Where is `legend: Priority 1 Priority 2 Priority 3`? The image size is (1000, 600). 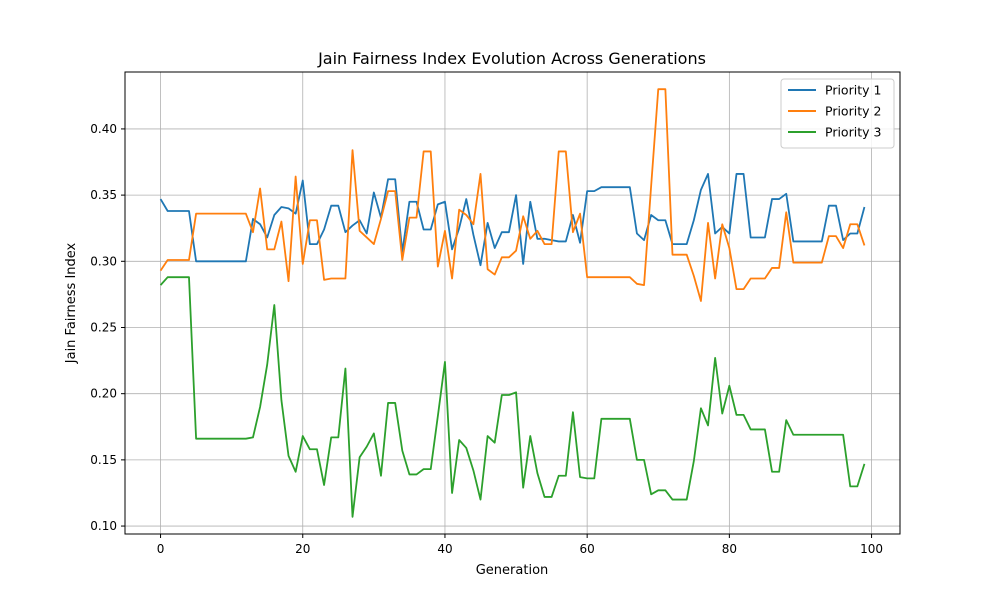
legend: Priority 1 Priority 2 Priority 3 is located at coordinates (837, 113).